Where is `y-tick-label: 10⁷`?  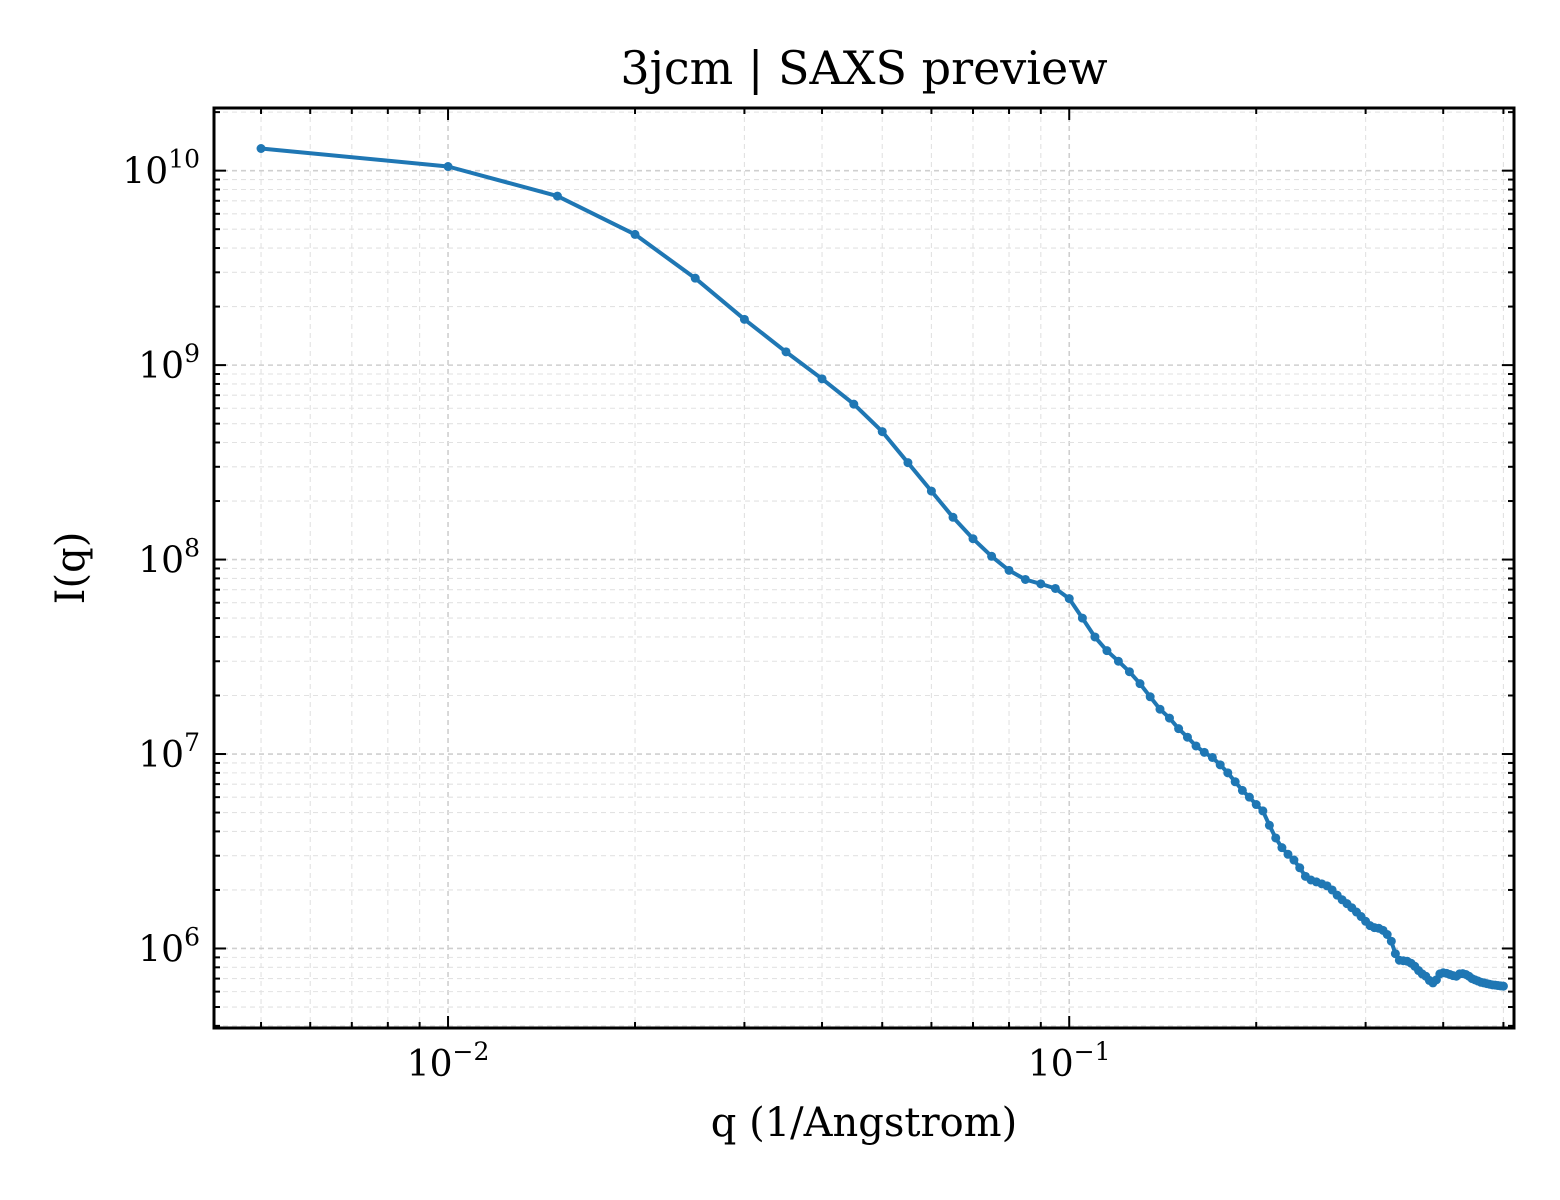 y-tick-label: 10⁷ is located at coordinates (169, 752).